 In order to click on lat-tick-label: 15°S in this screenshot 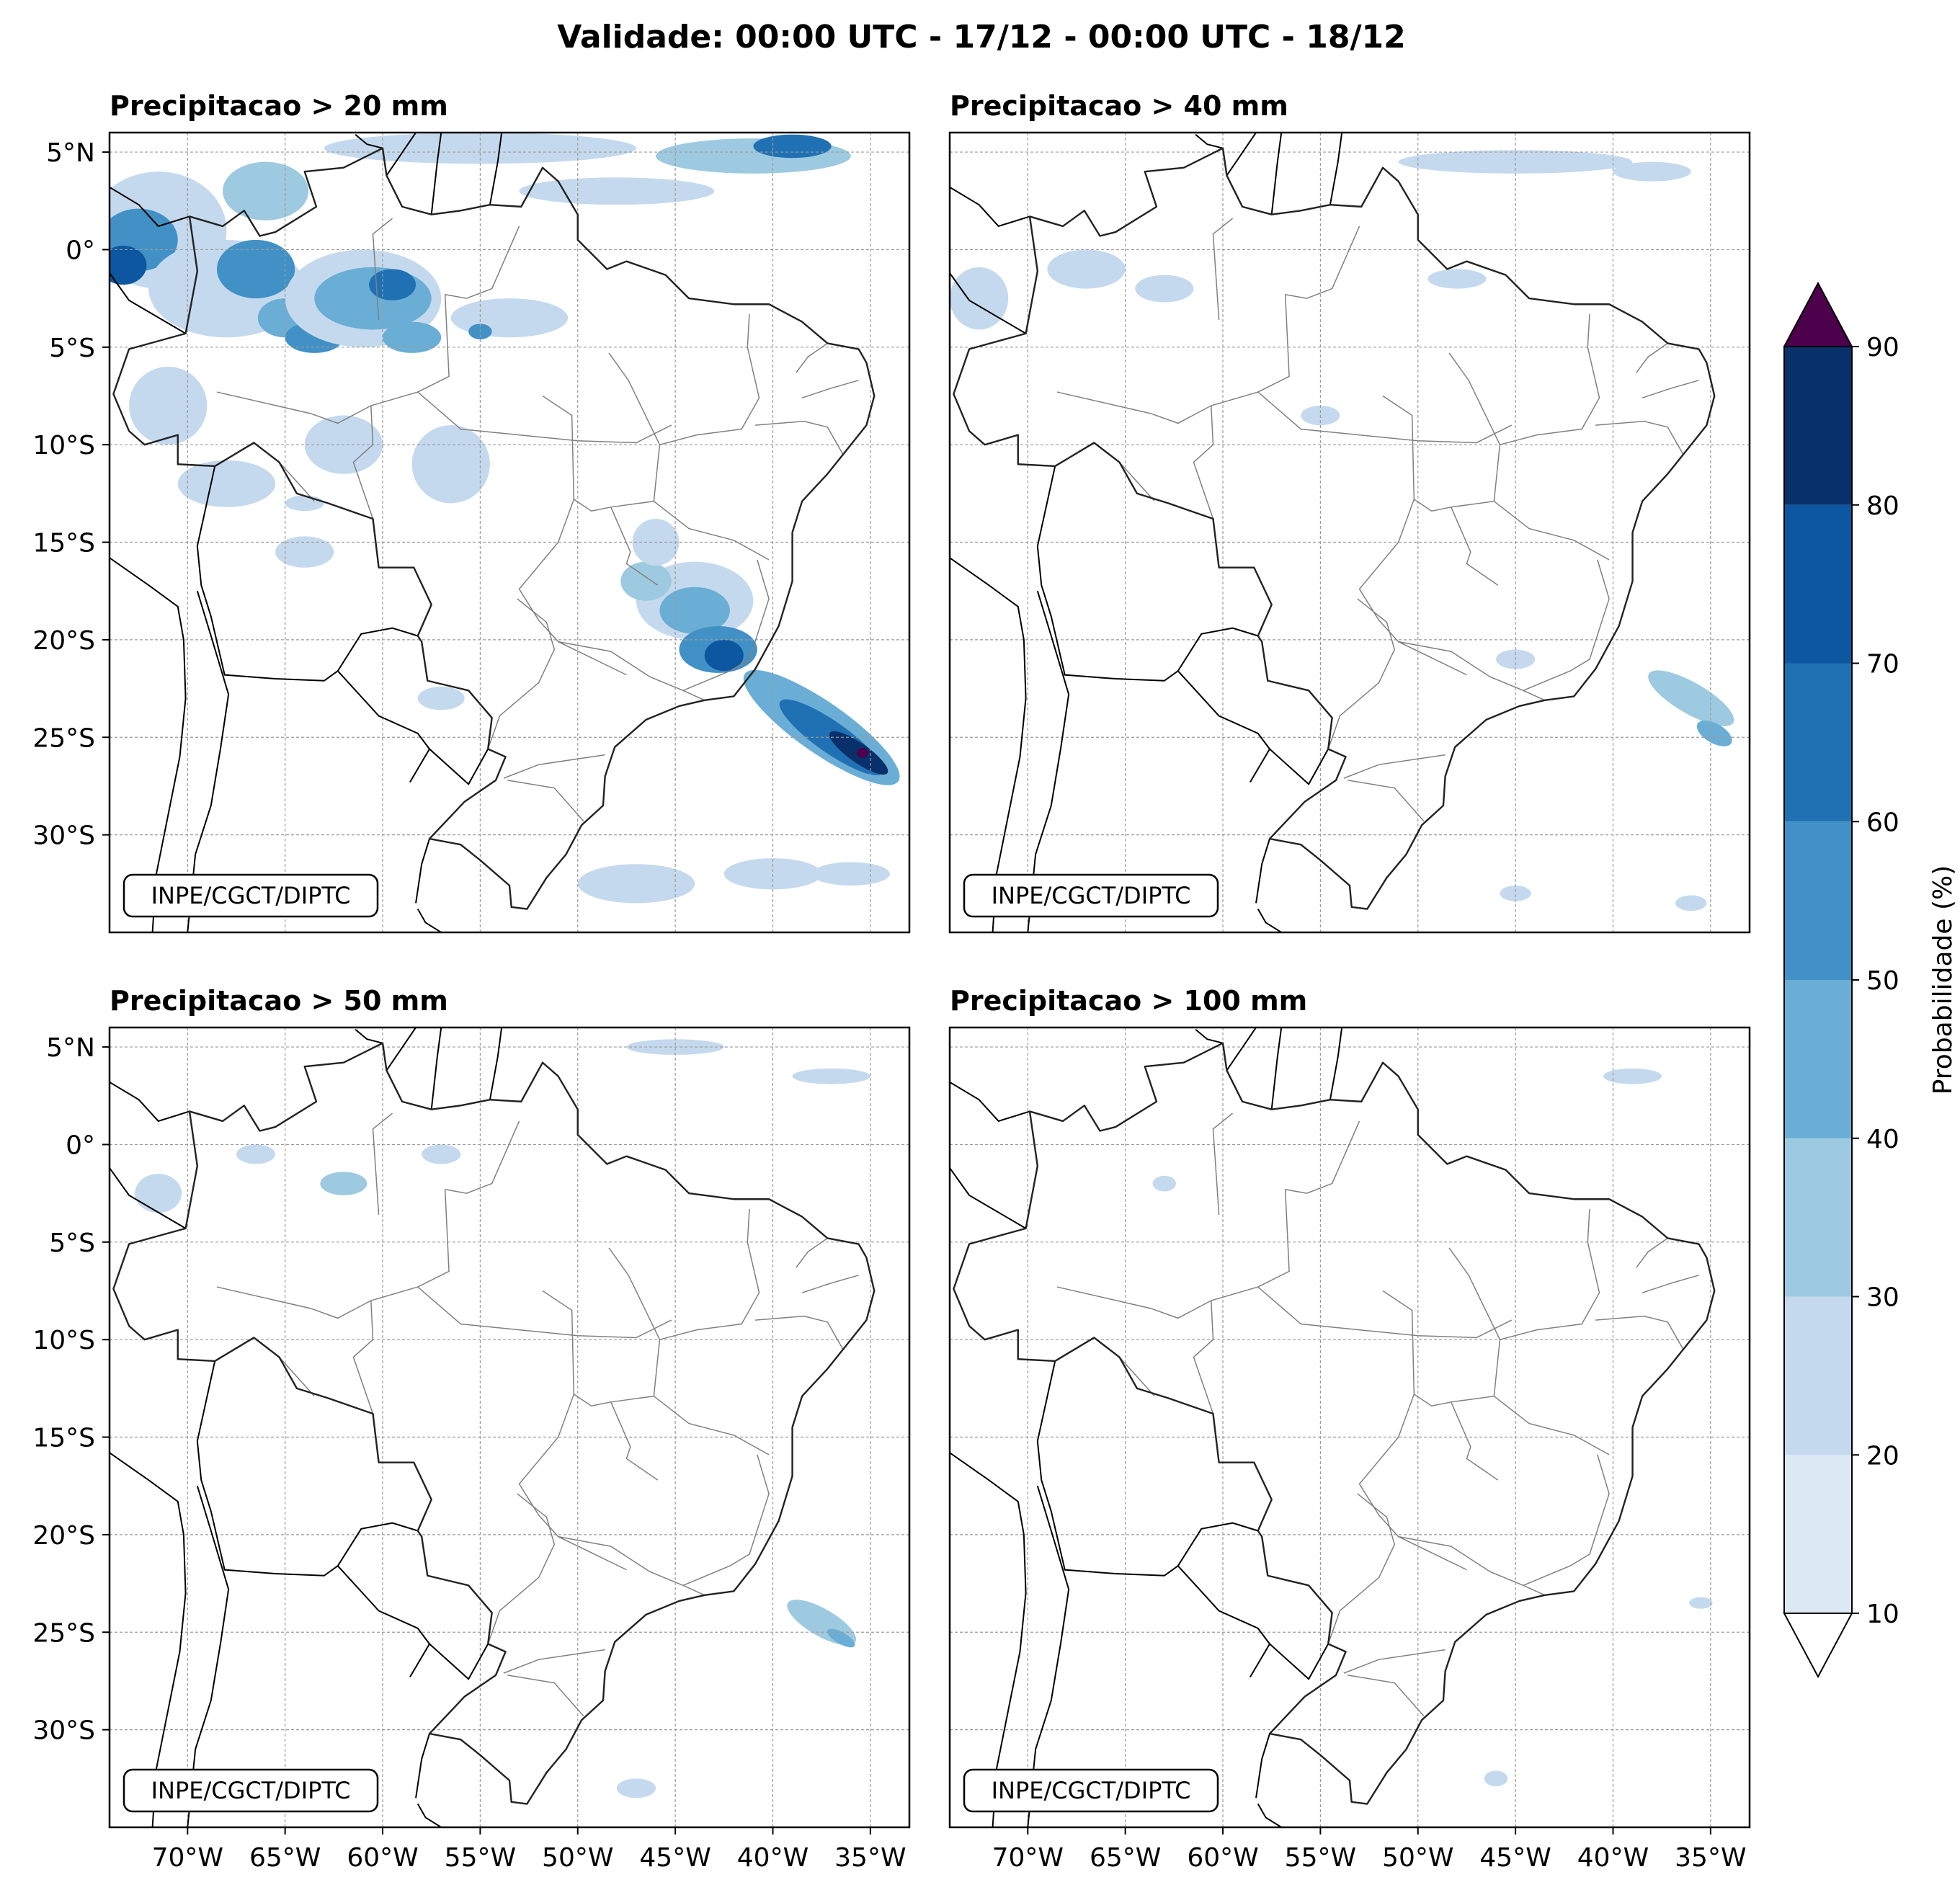, I will do `click(63, 544)`.